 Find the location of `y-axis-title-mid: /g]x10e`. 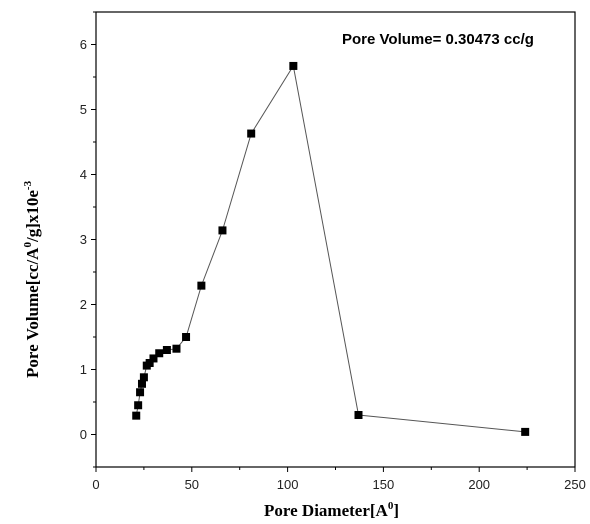

y-axis-title-mid: /g]x10e is located at coordinates (32, 216).